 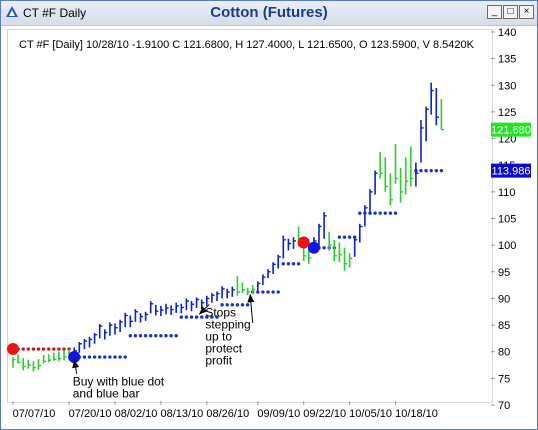 I want to click on annotation-text: Buy with blue dot, so click(x=119, y=382).